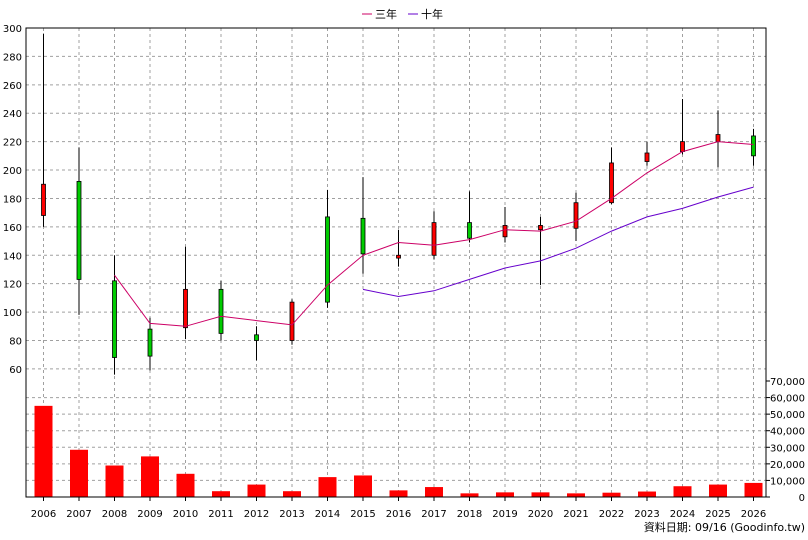 Image resolution: width=808 pixels, height=540 pixels. I want to click on price-tick-label: 200, so click(12, 171).